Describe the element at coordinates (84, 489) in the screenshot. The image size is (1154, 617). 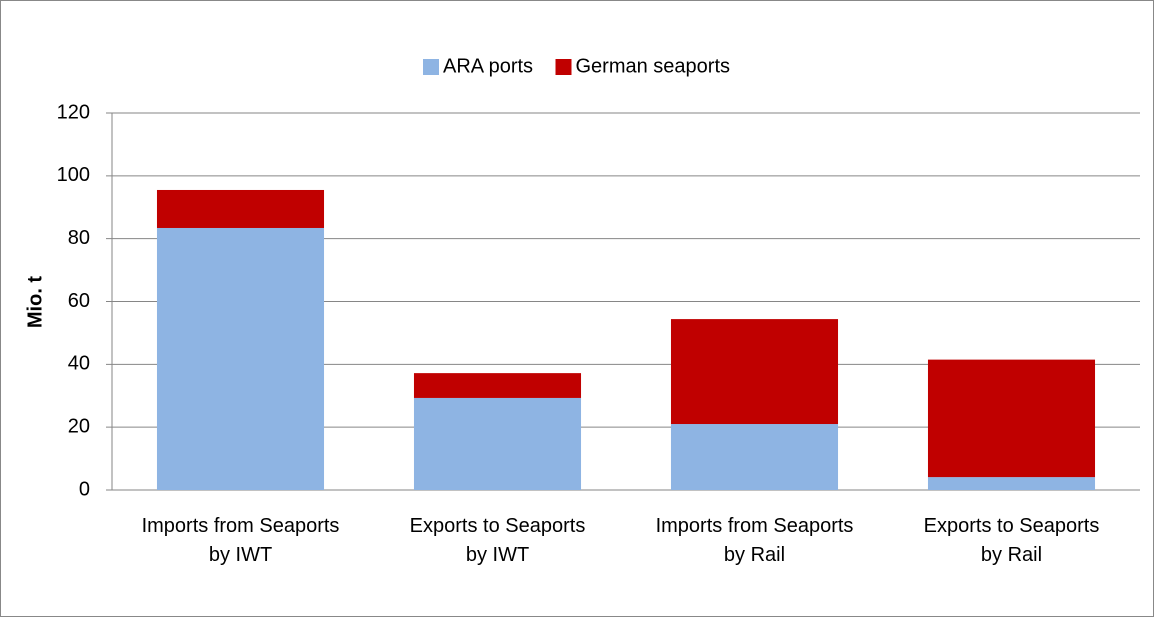
I see `y-tick-label: 0` at that location.